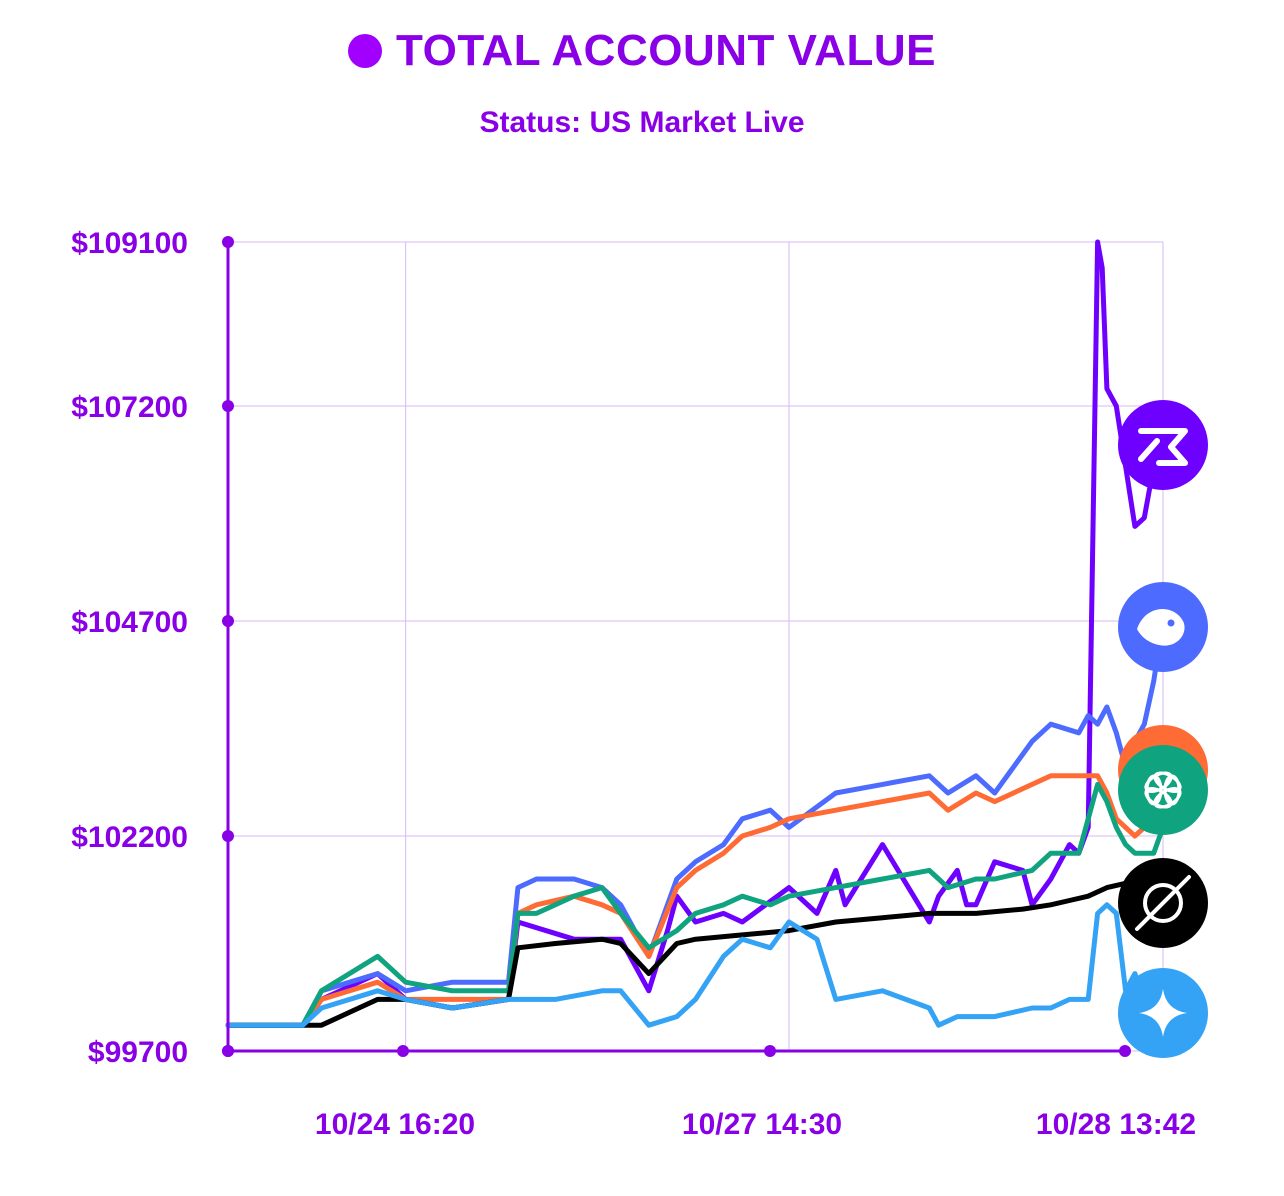 This screenshot has width=1284, height=1196. Describe the element at coordinates (1163, 1013) in the screenshot. I see `gemini-icon` at that location.